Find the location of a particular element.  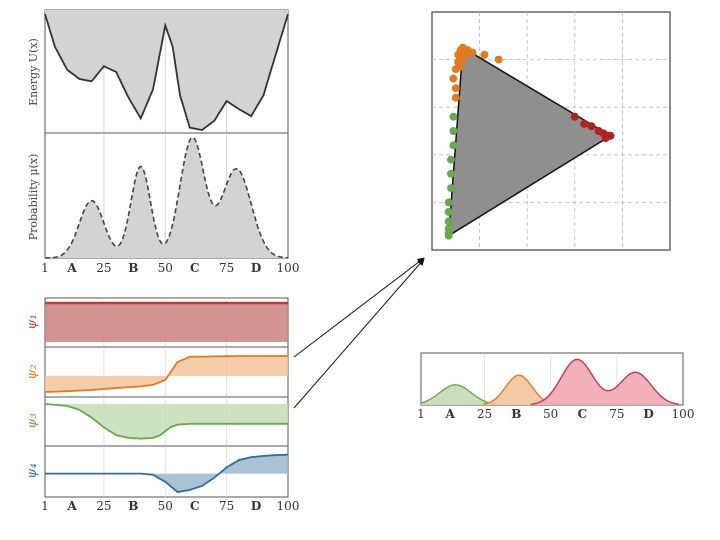

probability-curve is located at coordinates (166, 197).